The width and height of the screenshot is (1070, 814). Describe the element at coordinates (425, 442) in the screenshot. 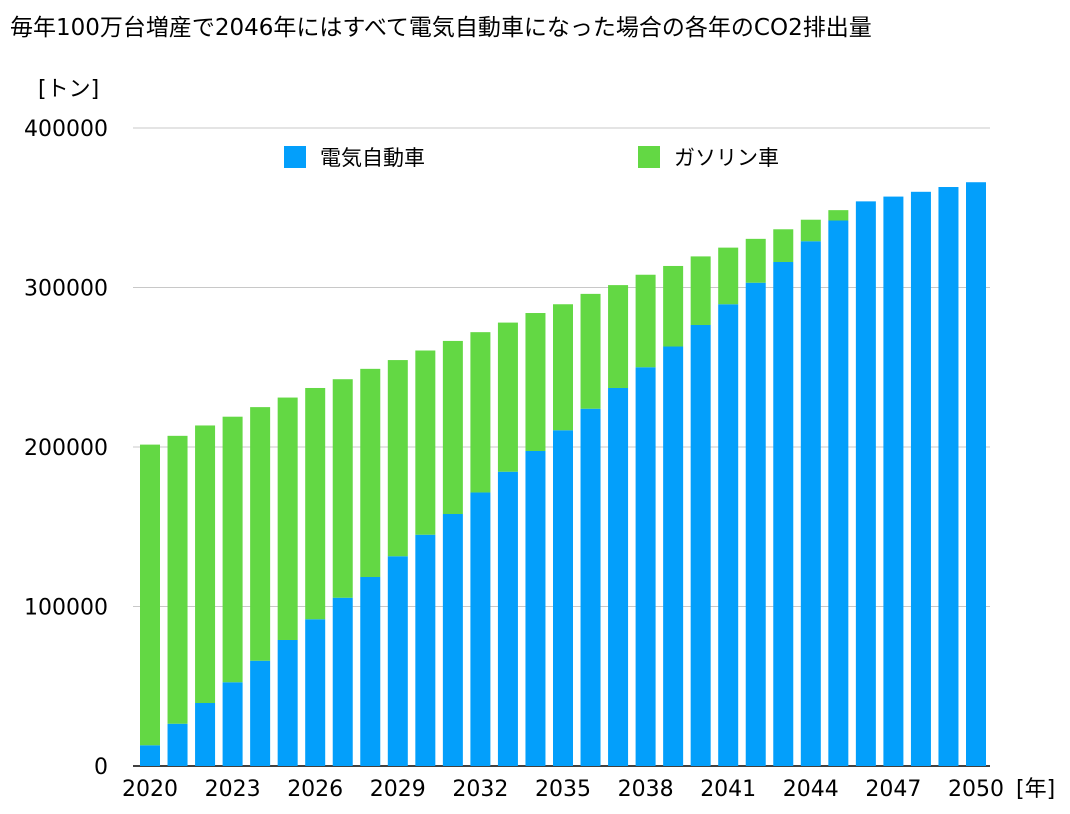

I see `bar-gasoline-2030` at that location.